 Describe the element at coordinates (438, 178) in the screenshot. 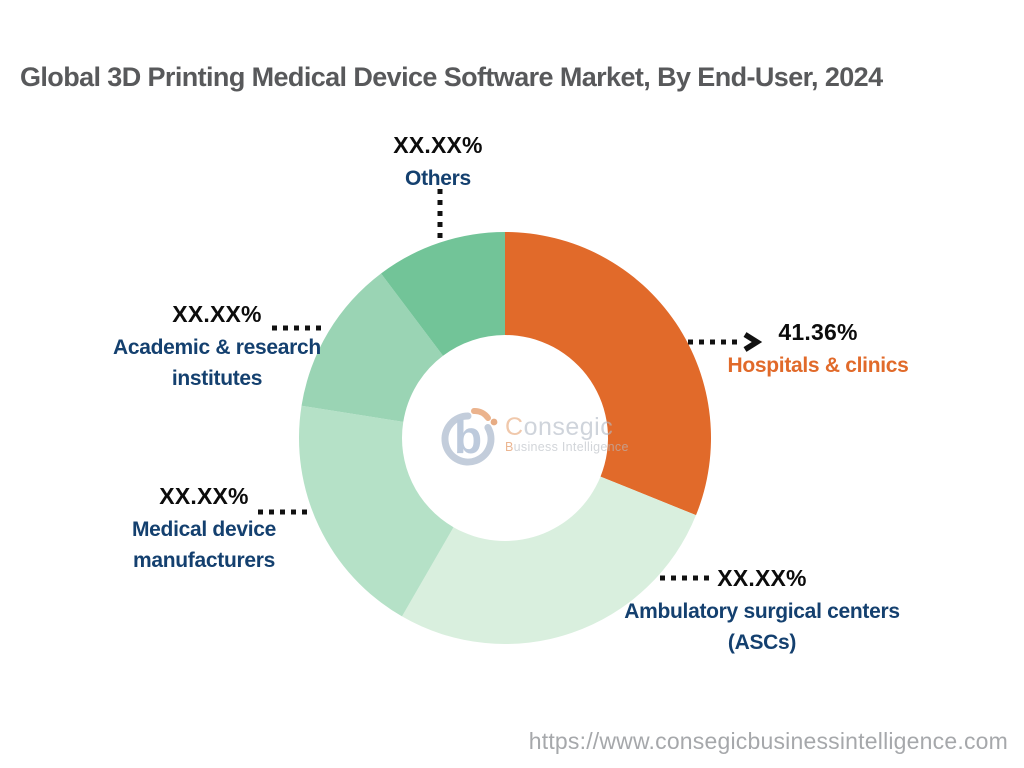

I see `callout-label: Others` at that location.